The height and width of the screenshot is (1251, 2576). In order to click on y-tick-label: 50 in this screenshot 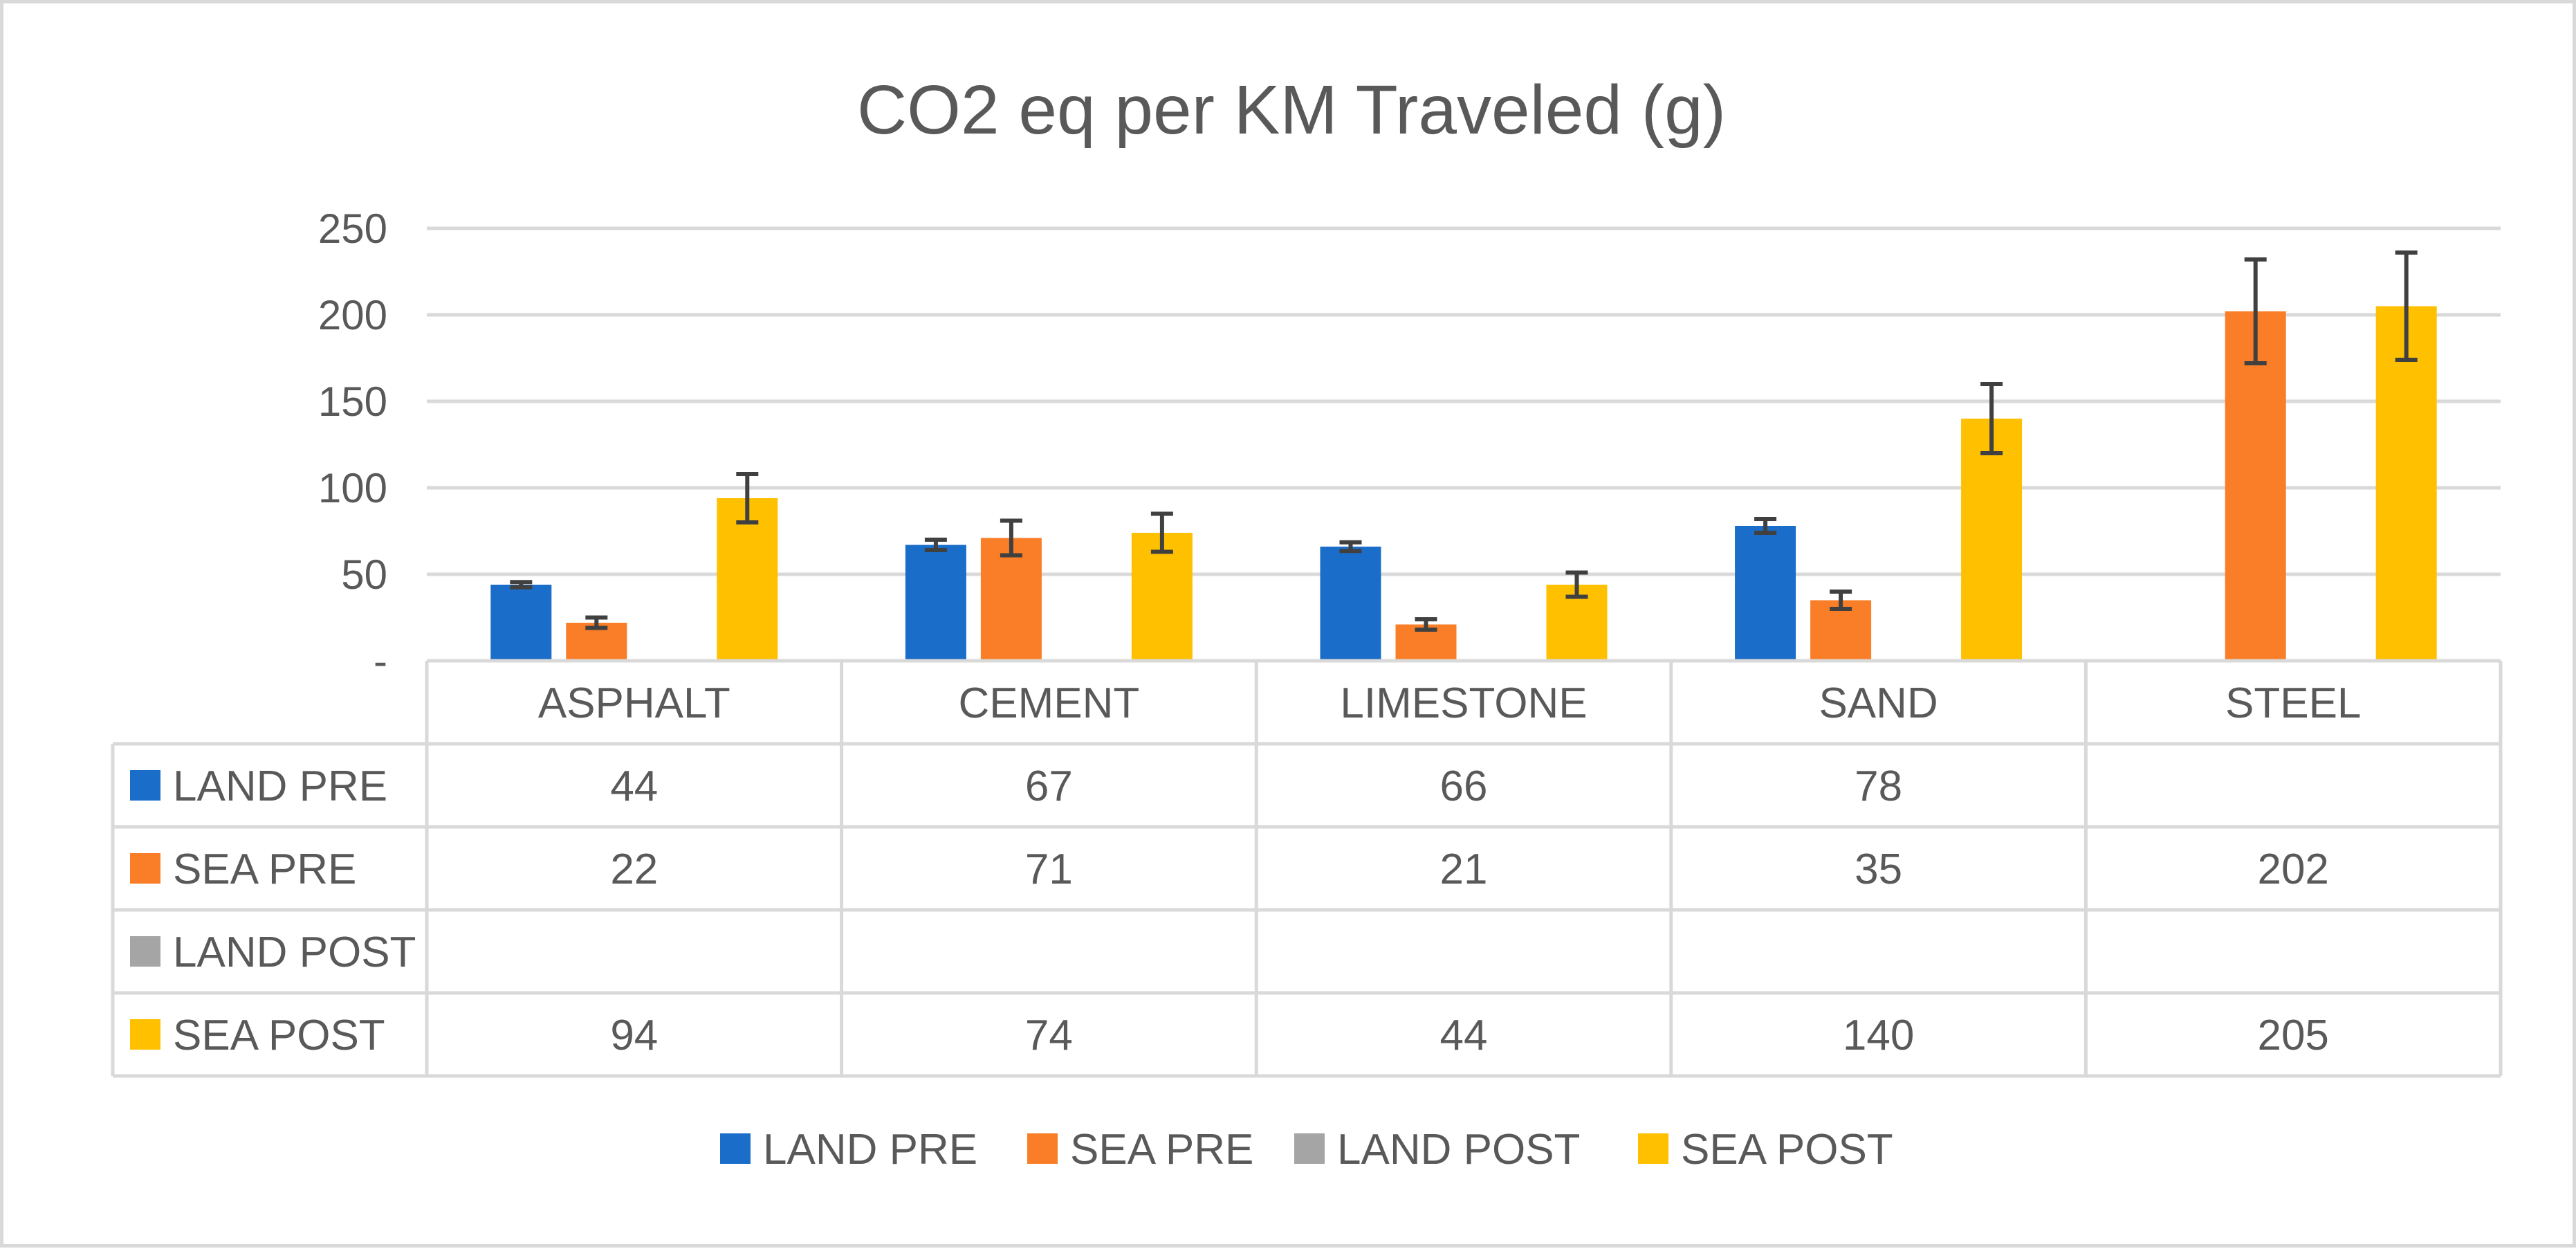, I will do `click(364, 574)`.